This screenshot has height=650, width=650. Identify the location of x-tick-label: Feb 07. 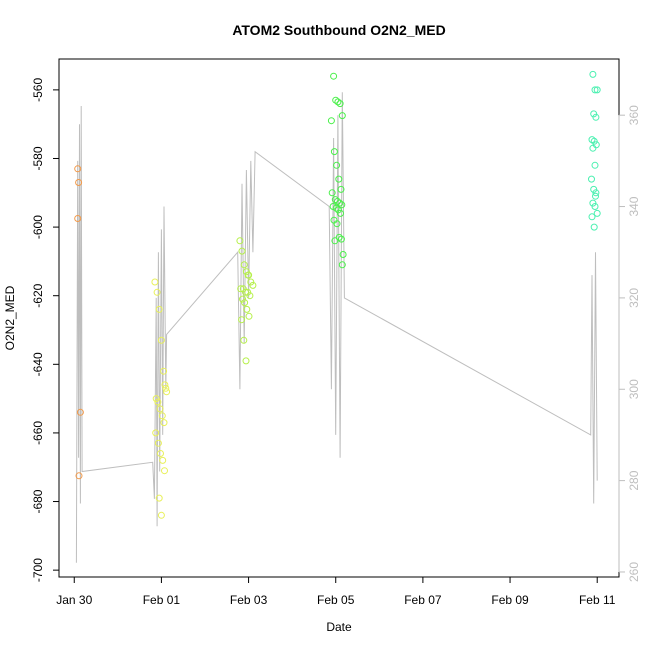
(423, 600).